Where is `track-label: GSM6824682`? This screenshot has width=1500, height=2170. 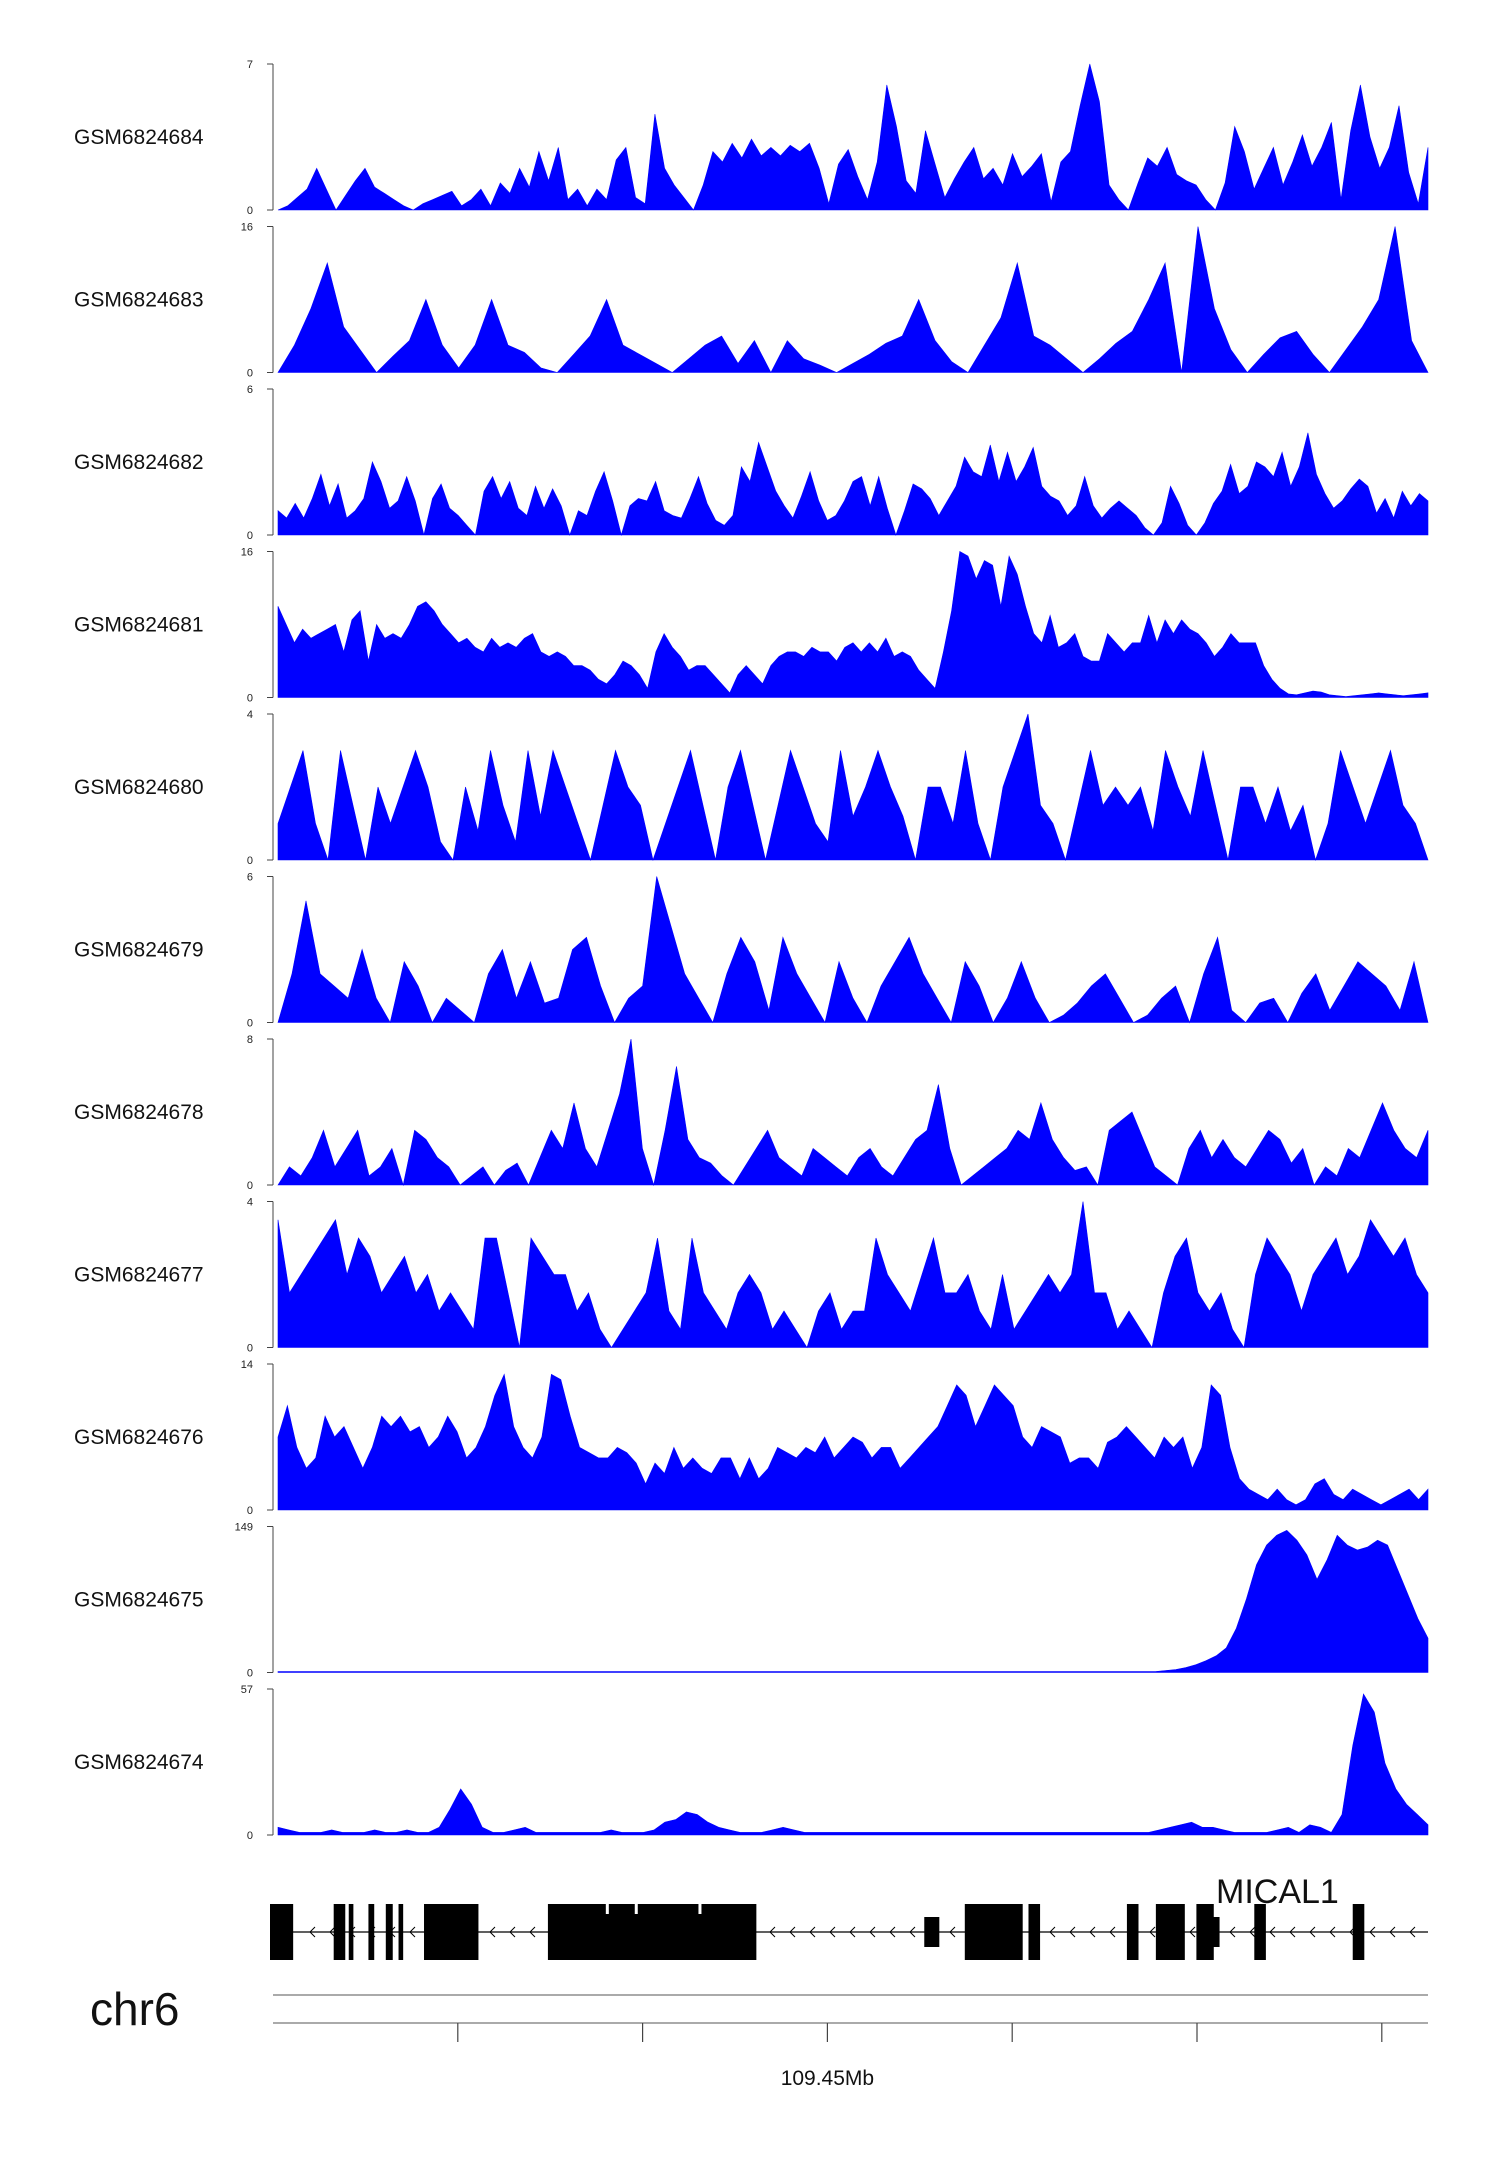 track-label: GSM6824682 is located at coordinates (139, 462).